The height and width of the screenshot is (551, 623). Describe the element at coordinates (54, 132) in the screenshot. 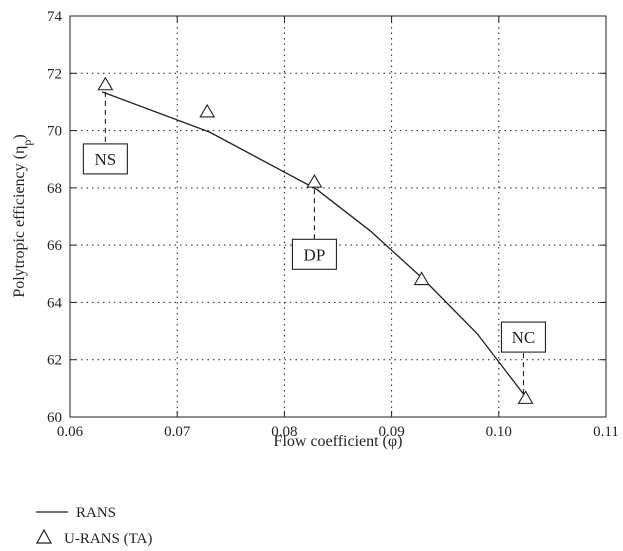

I see `y-tick-label: 70` at that location.